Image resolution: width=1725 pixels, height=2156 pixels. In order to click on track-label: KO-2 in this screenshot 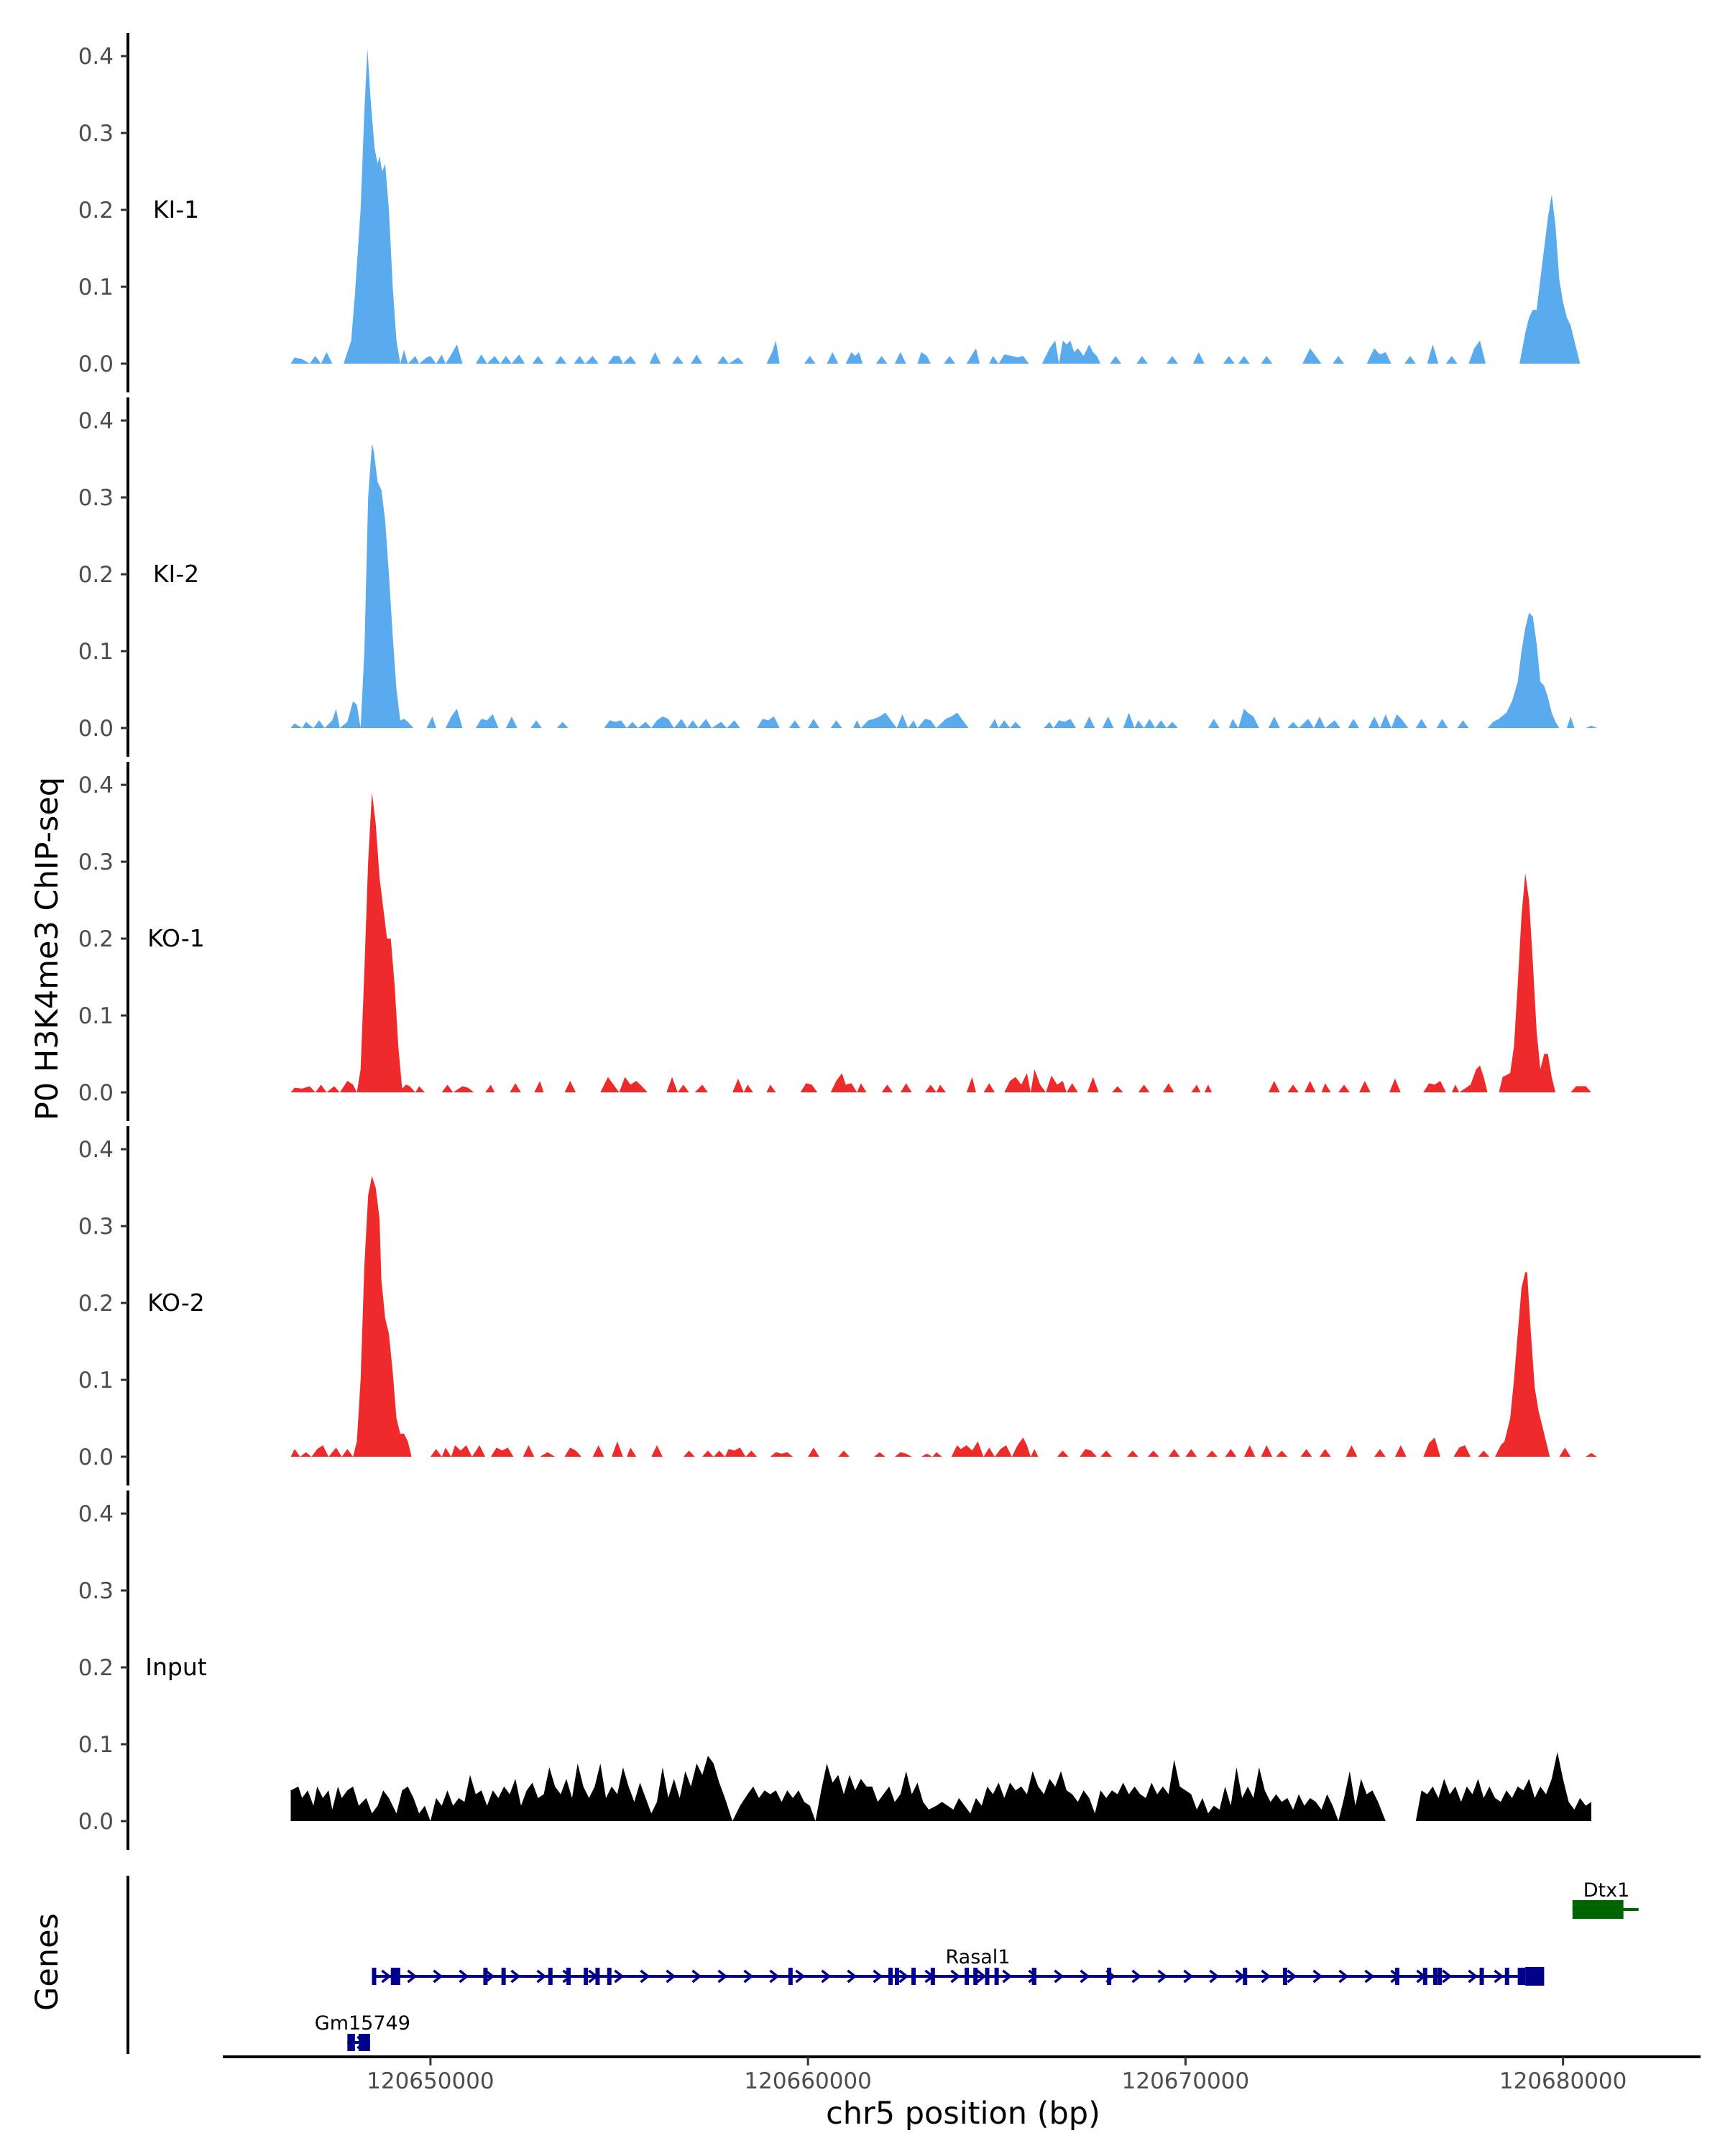, I will do `click(176, 1303)`.